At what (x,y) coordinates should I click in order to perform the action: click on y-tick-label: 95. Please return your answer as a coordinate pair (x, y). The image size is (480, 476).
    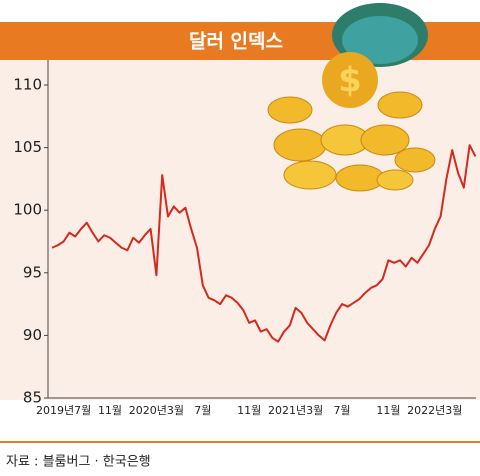
    Looking at the image, I should click on (32, 272).